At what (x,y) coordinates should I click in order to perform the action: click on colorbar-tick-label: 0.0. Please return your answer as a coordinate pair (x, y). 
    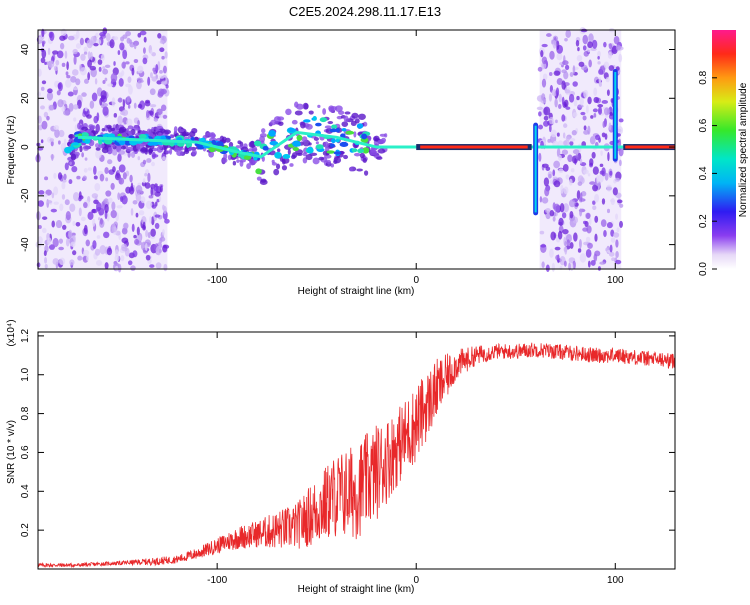
    Looking at the image, I should click on (703, 269).